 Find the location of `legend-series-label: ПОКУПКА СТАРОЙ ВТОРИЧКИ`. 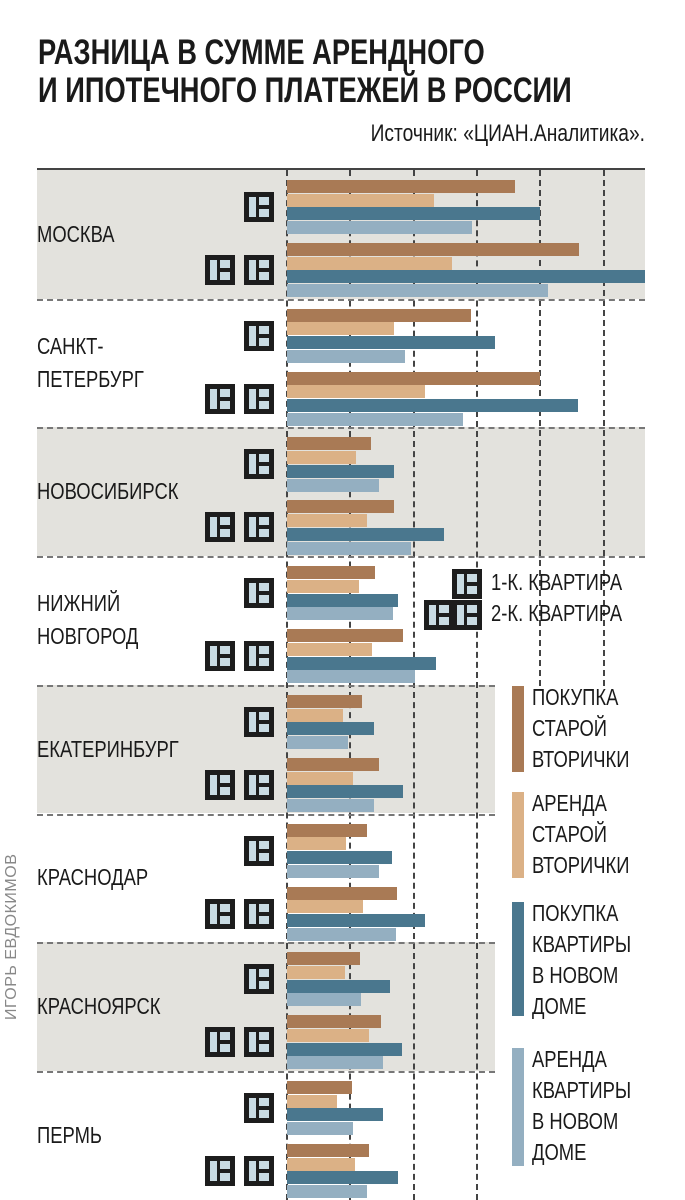

legend-series-label: ПОКУПКА СТАРОЙ ВТОРИЧКИ is located at coordinates (581, 728).